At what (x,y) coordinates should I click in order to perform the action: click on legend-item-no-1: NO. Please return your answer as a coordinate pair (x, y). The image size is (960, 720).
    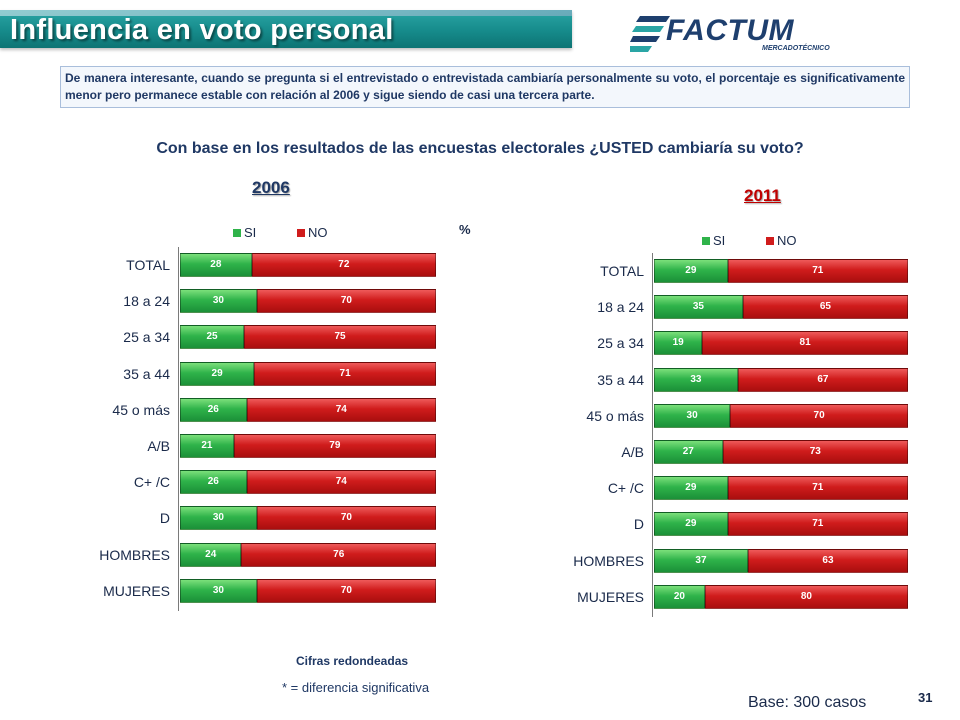
    Looking at the image, I should click on (781, 240).